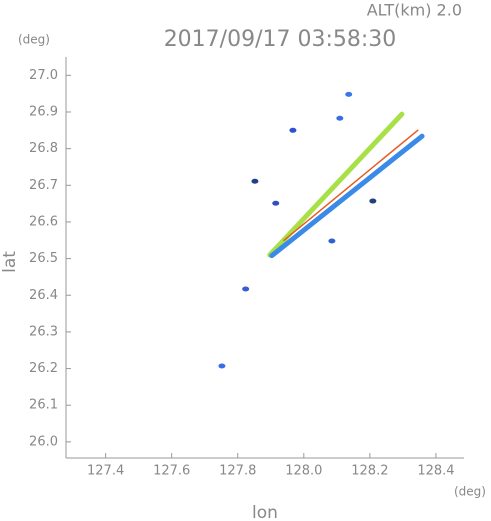  What do you see at coordinates (414, 10) in the screenshot?
I see `altitude: ALT(km) 2.0` at bounding box center [414, 10].